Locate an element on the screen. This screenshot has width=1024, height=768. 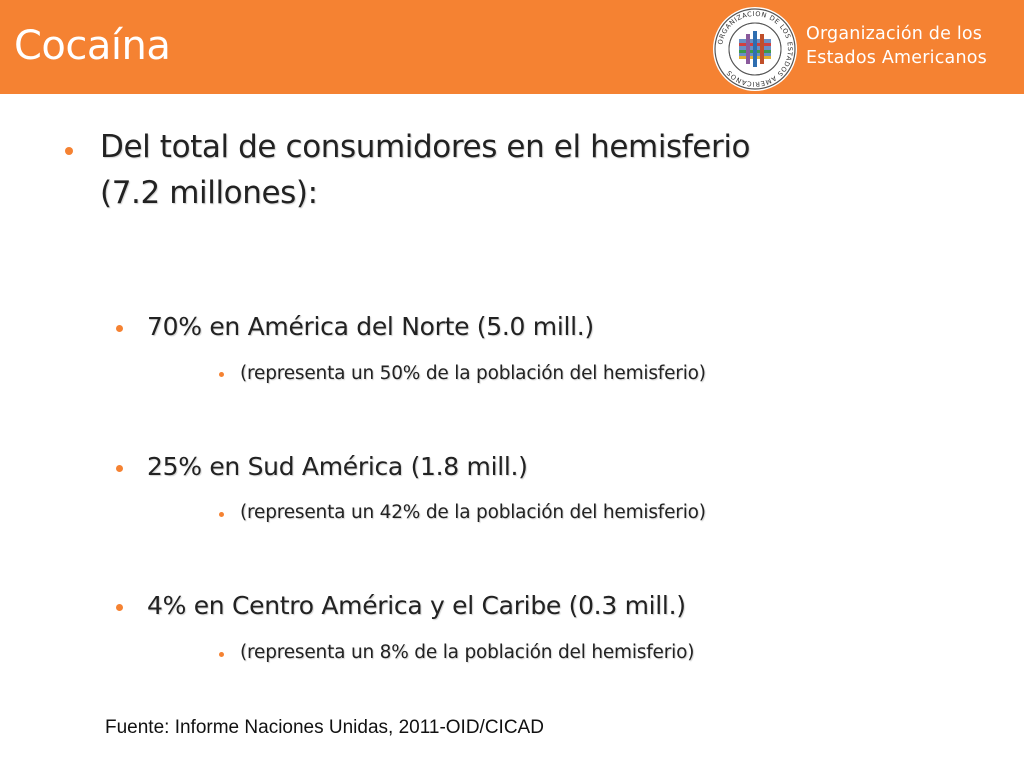
slide-title: Cocaína is located at coordinates (92, 46).